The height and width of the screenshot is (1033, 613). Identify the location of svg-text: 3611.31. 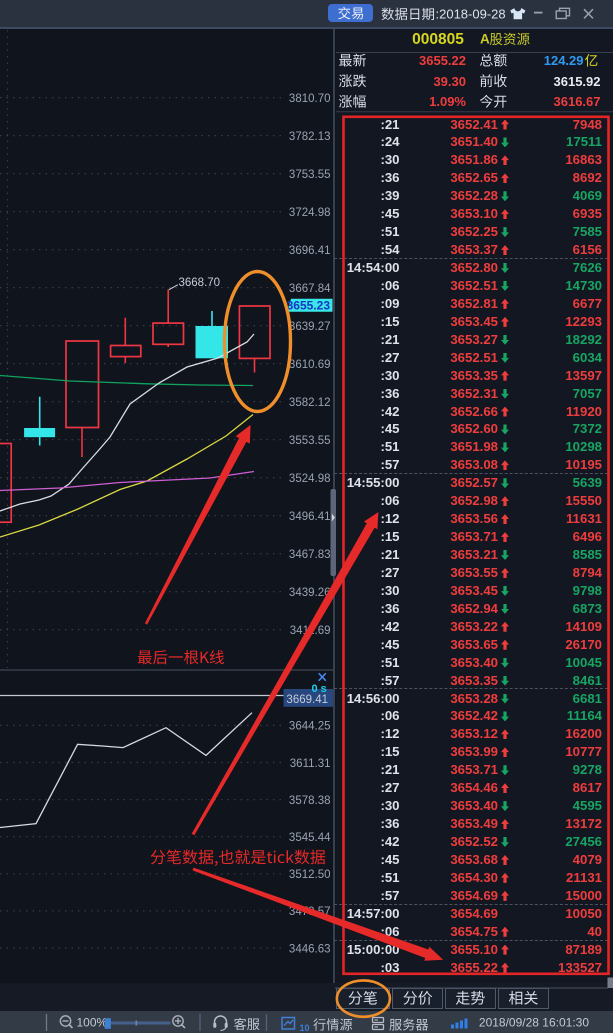
(310, 764).